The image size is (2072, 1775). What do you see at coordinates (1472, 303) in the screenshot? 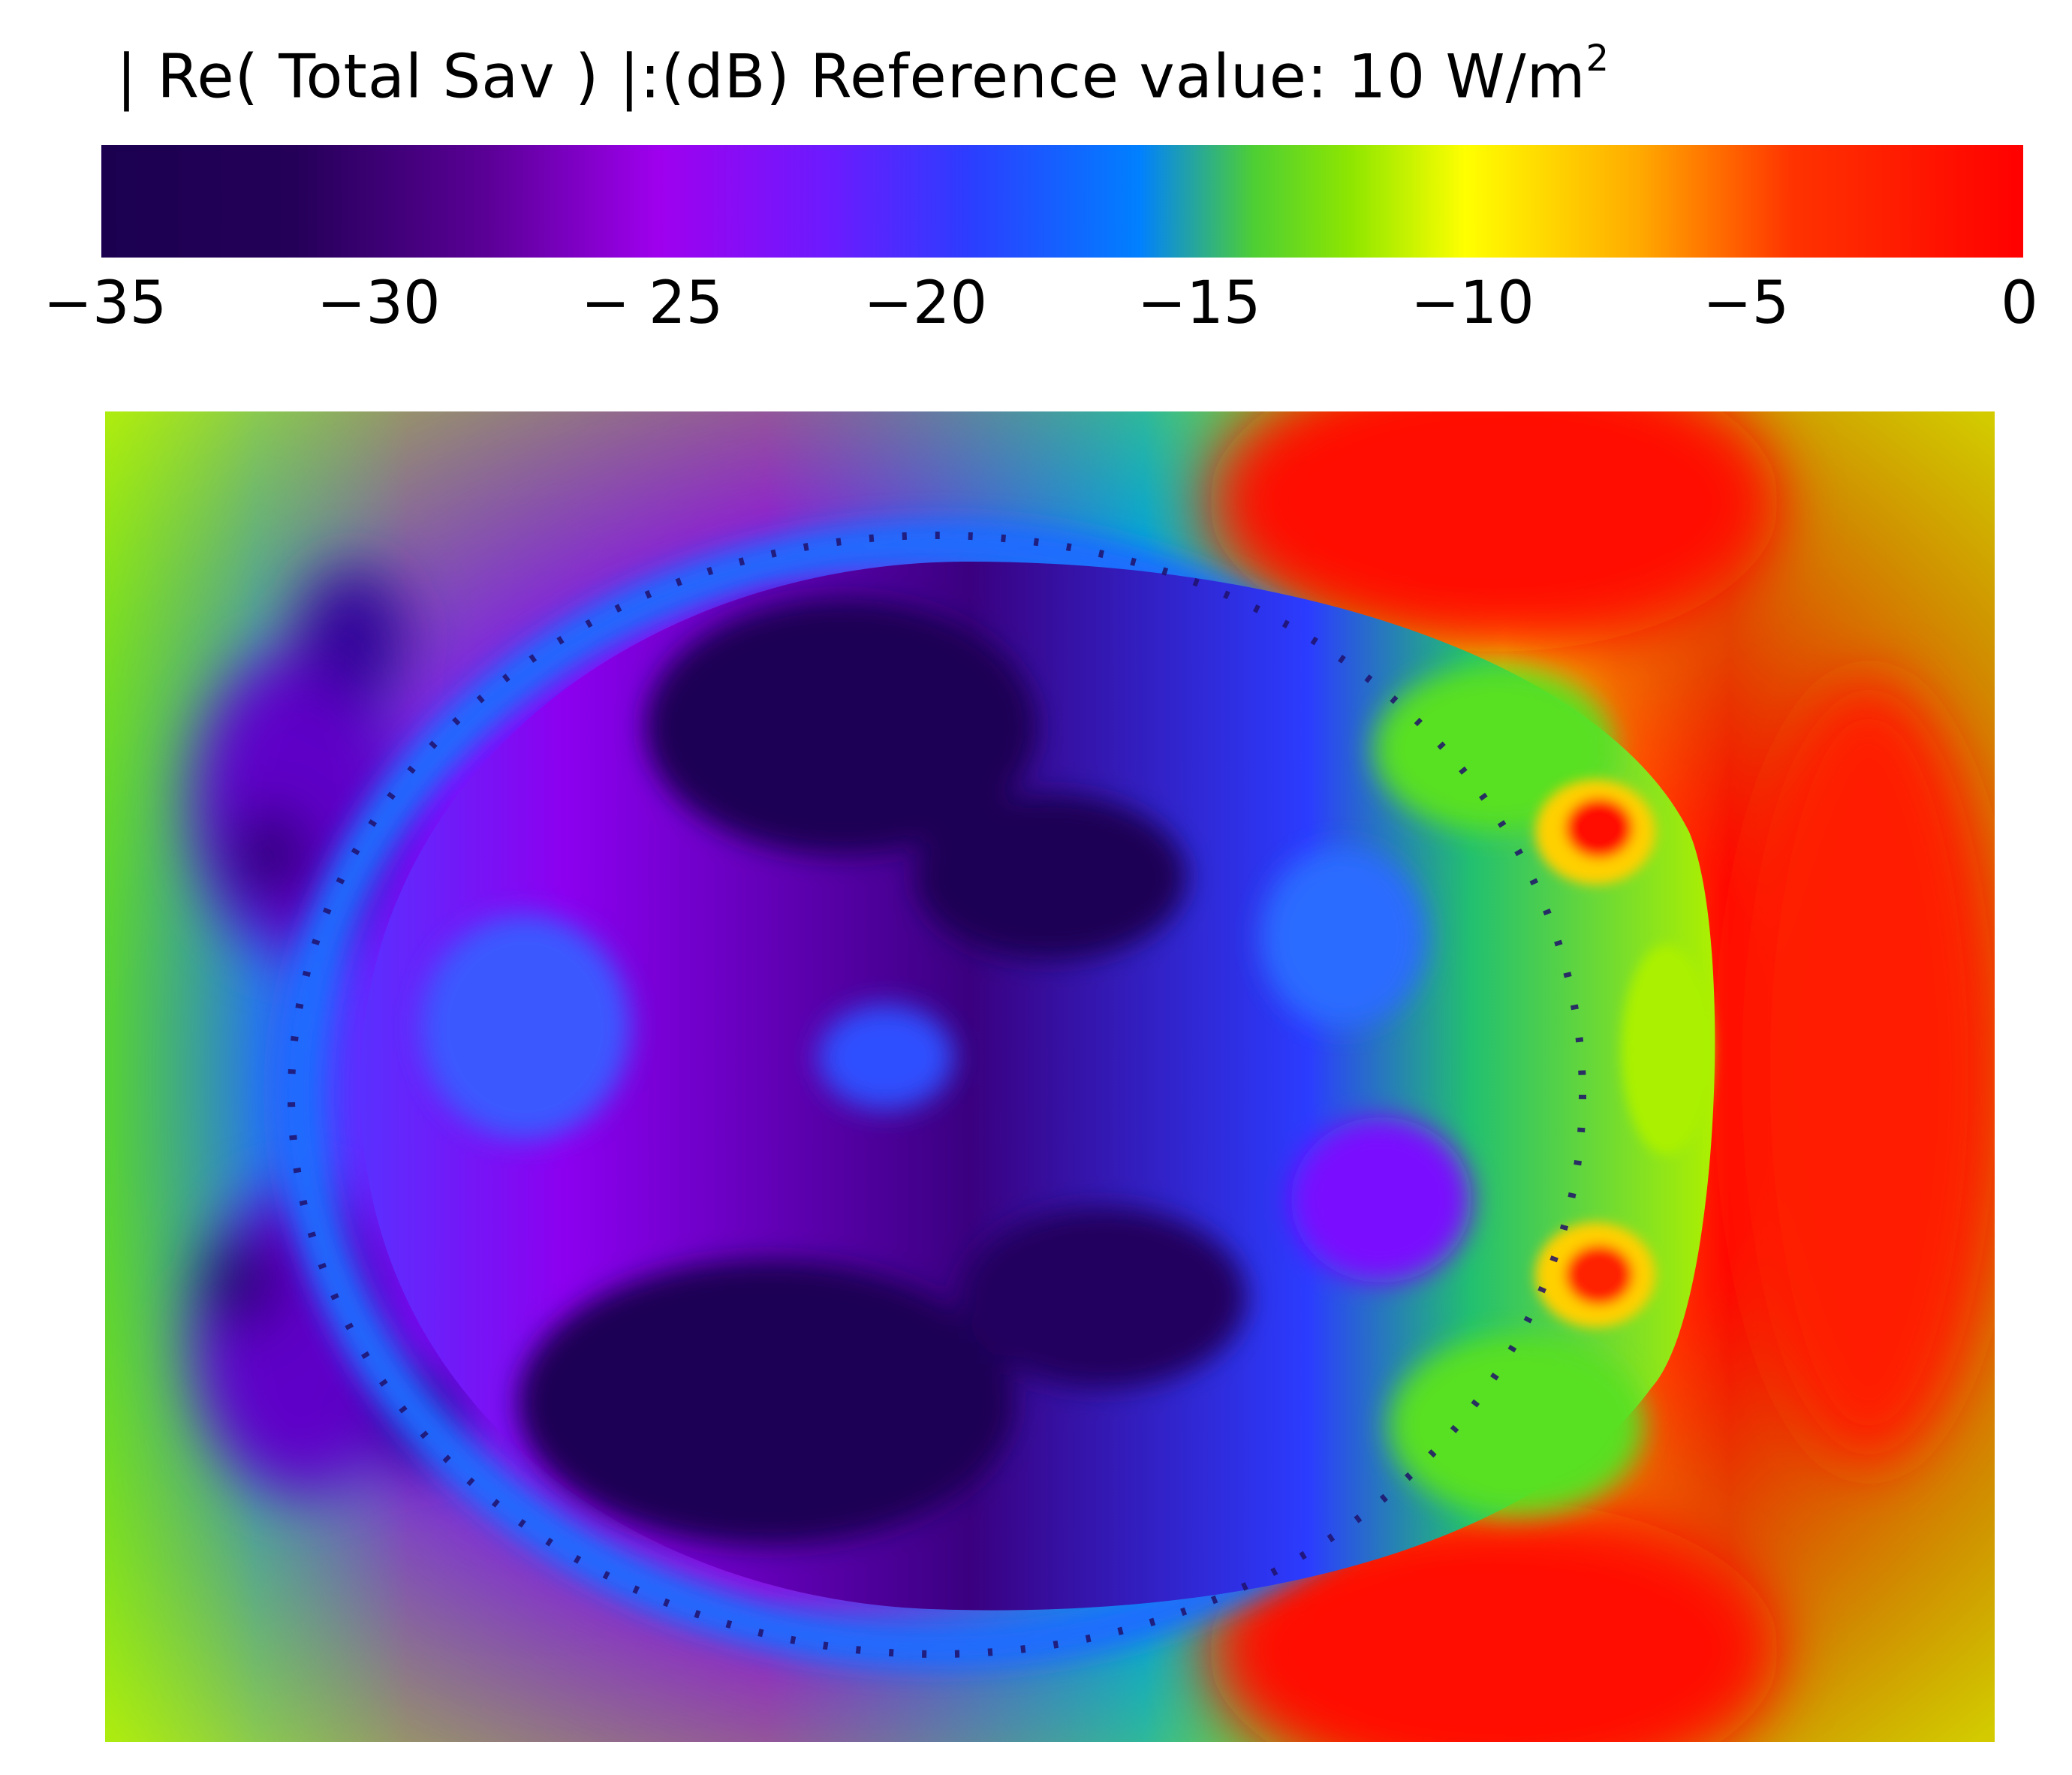
I see `colorbar-tick-label: −10` at bounding box center [1472, 303].